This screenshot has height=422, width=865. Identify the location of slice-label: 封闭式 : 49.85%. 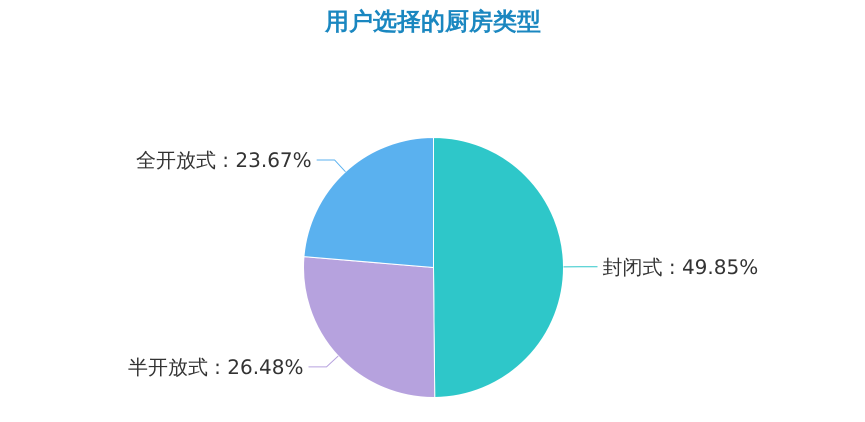
(680, 266).